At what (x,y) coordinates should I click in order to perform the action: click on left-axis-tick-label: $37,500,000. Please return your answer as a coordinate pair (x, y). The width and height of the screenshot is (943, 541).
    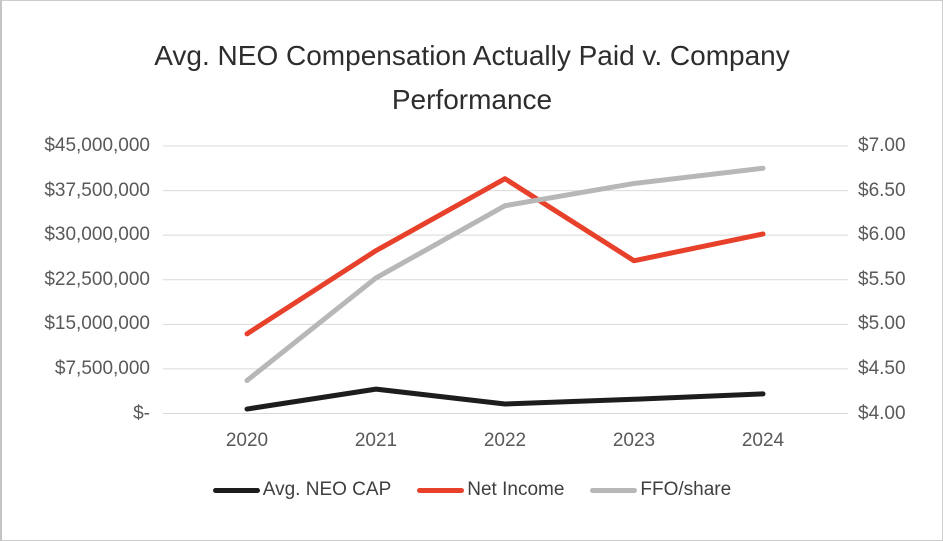
    Looking at the image, I should click on (97, 190).